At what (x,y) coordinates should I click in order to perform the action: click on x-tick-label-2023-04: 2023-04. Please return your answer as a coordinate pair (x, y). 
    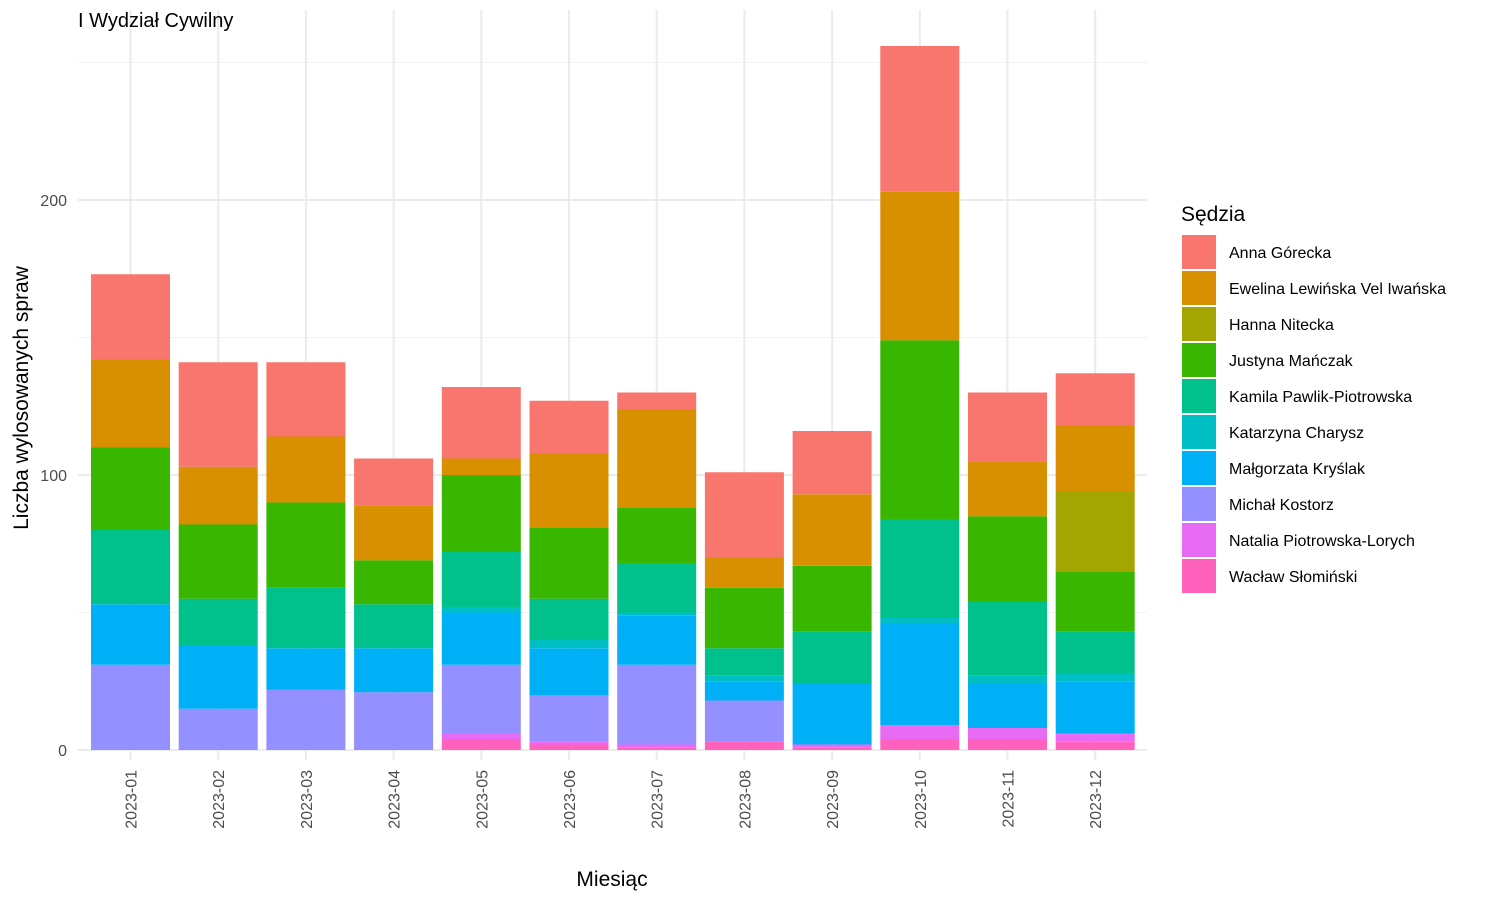
    Looking at the image, I should click on (395, 799).